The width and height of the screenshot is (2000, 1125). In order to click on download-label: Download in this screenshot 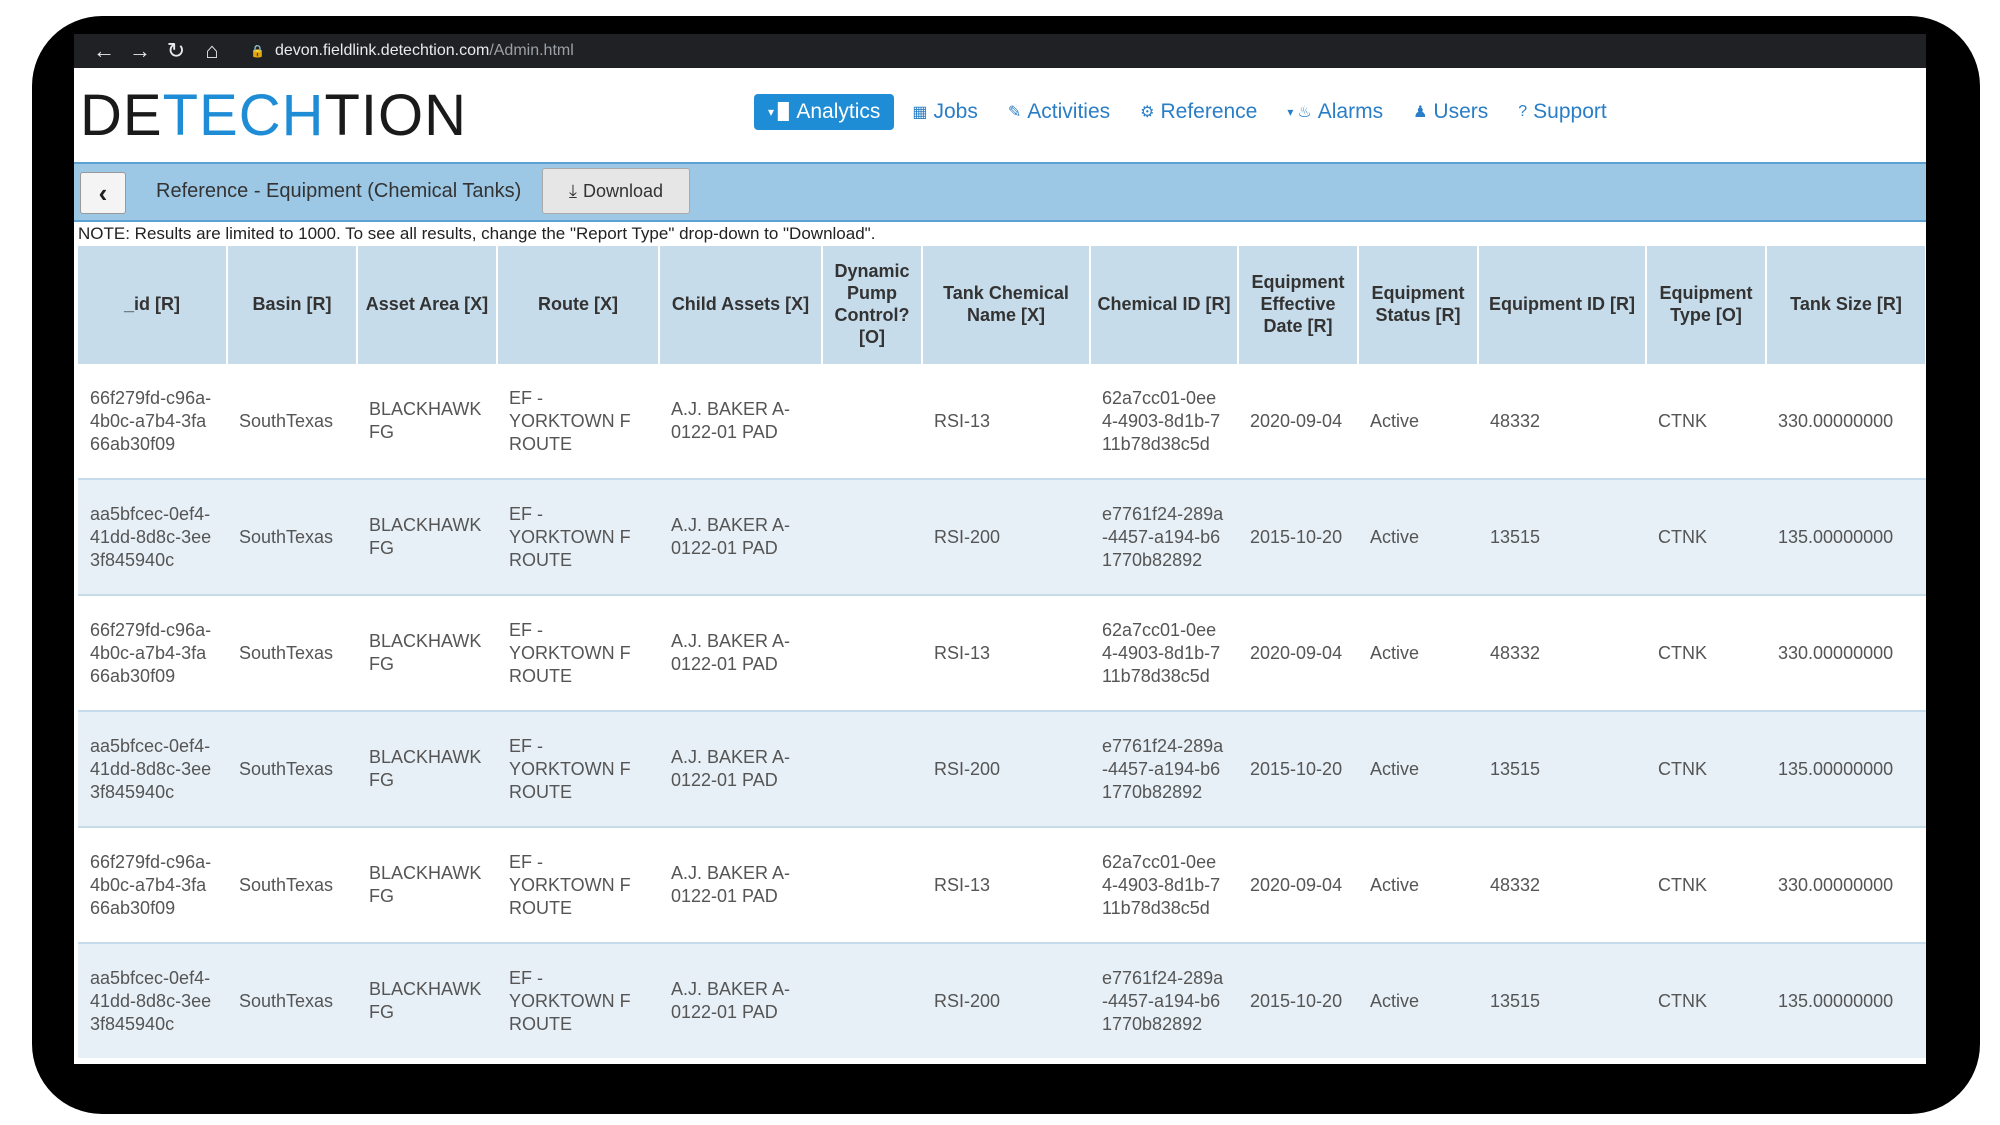, I will do `click(623, 190)`.